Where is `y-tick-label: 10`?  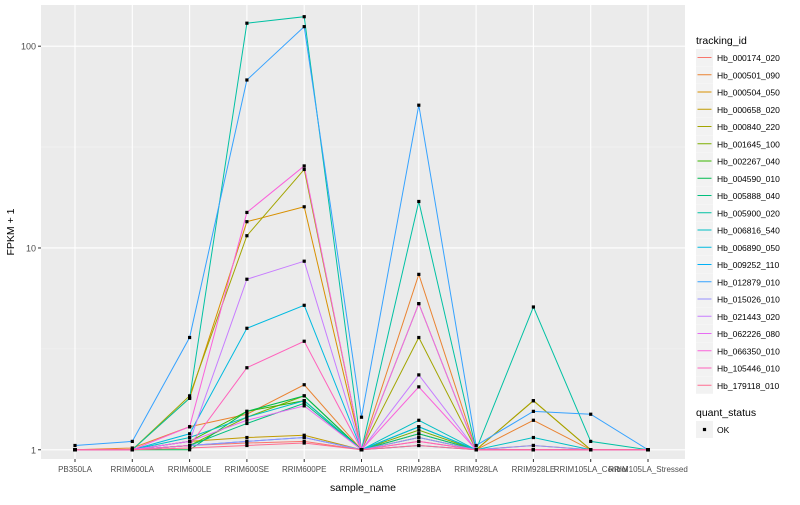
y-tick-label: 10 is located at coordinates (31, 248).